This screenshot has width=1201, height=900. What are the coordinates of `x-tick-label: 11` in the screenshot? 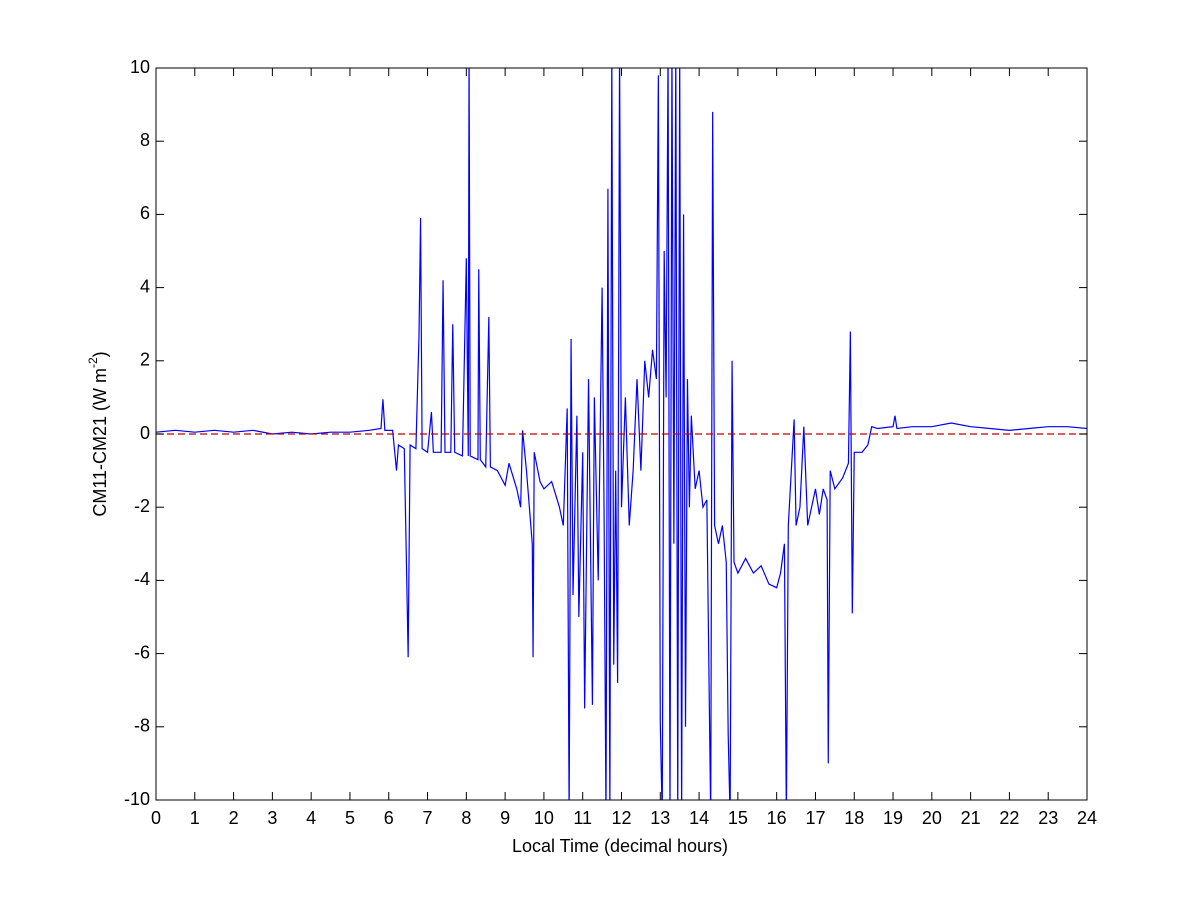 It's located at (582, 818).